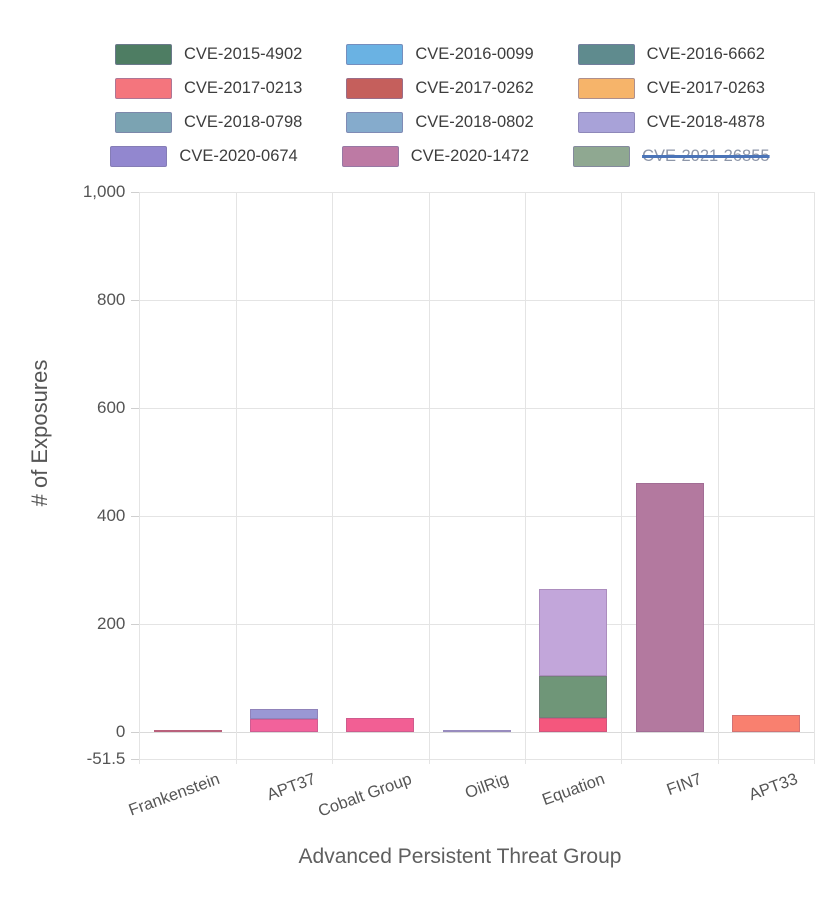 The height and width of the screenshot is (900, 820). I want to click on legend-item-cve-2016-0099: CVE-2016-0099, so click(440, 54).